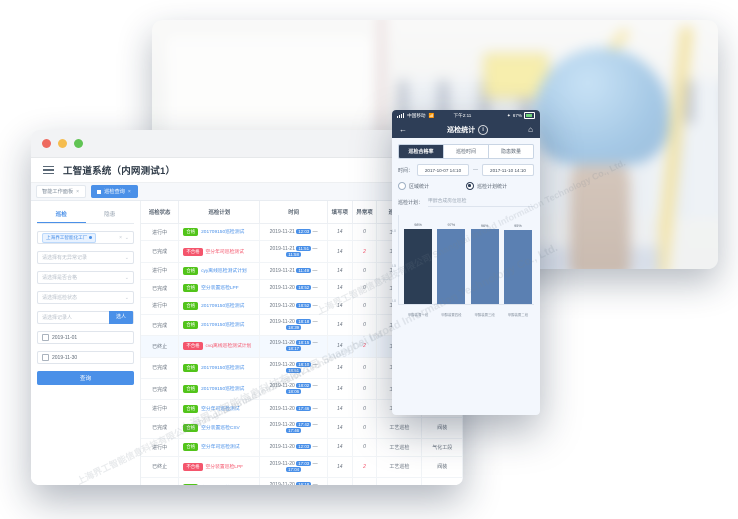 The image size is (738, 519). I want to click on chevron-down-icon: ⌄, so click(126, 237).